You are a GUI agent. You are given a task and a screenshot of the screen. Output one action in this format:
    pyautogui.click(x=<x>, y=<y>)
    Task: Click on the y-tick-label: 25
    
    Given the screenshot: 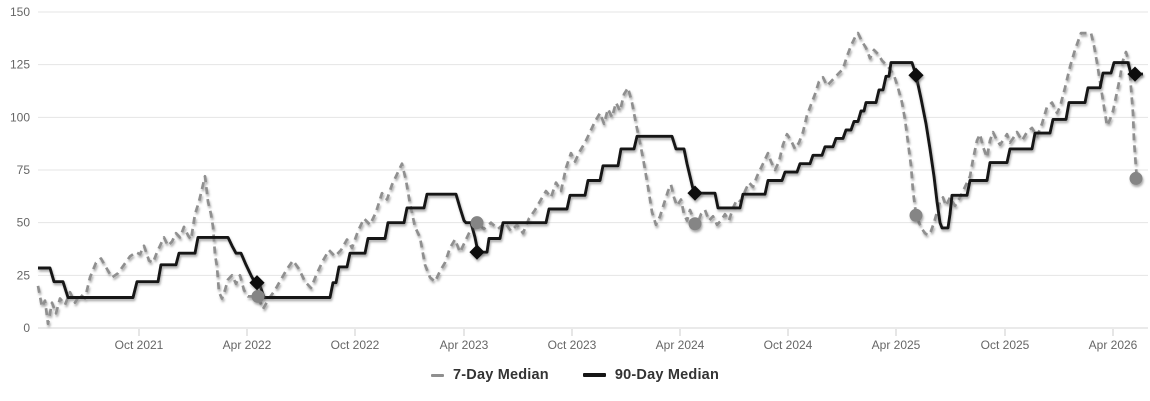 What is the action you would take?
    pyautogui.click(x=24, y=275)
    